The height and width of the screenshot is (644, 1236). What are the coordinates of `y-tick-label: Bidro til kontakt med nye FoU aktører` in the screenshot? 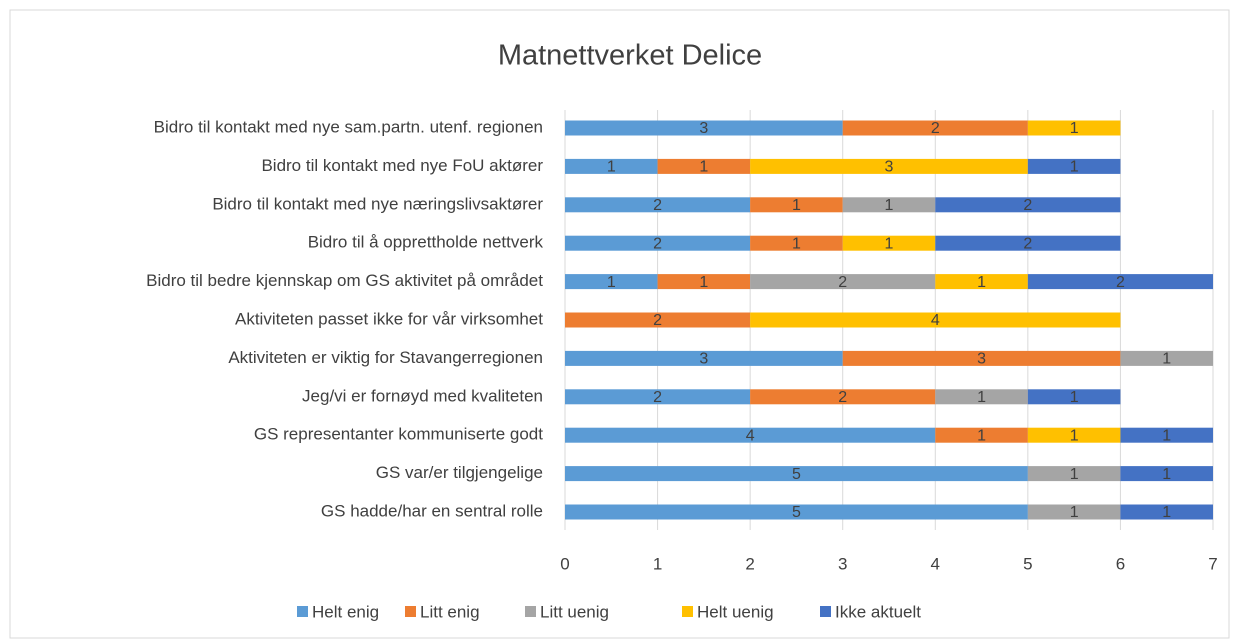 It's located at (402, 165).